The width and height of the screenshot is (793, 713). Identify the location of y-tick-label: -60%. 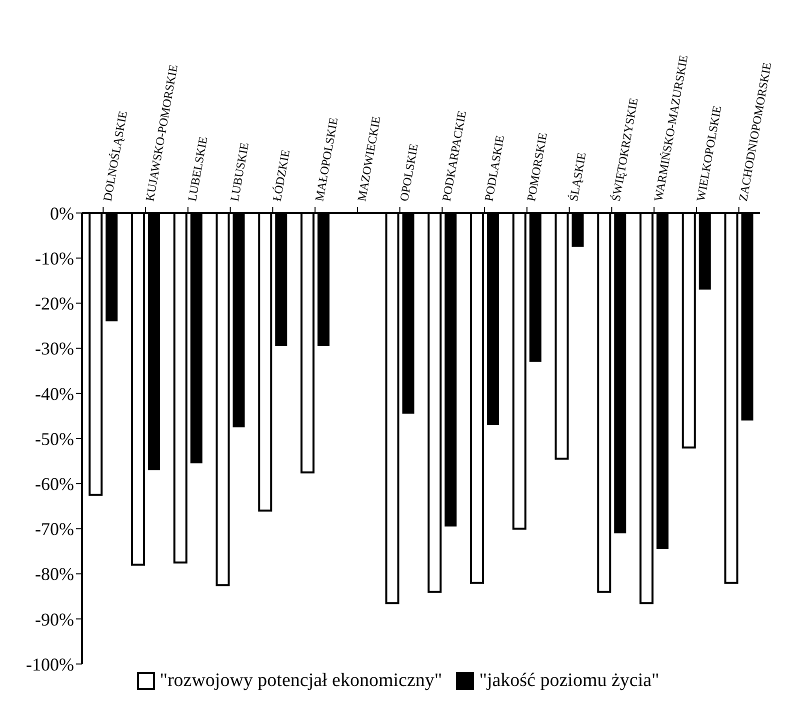
(54, 484).